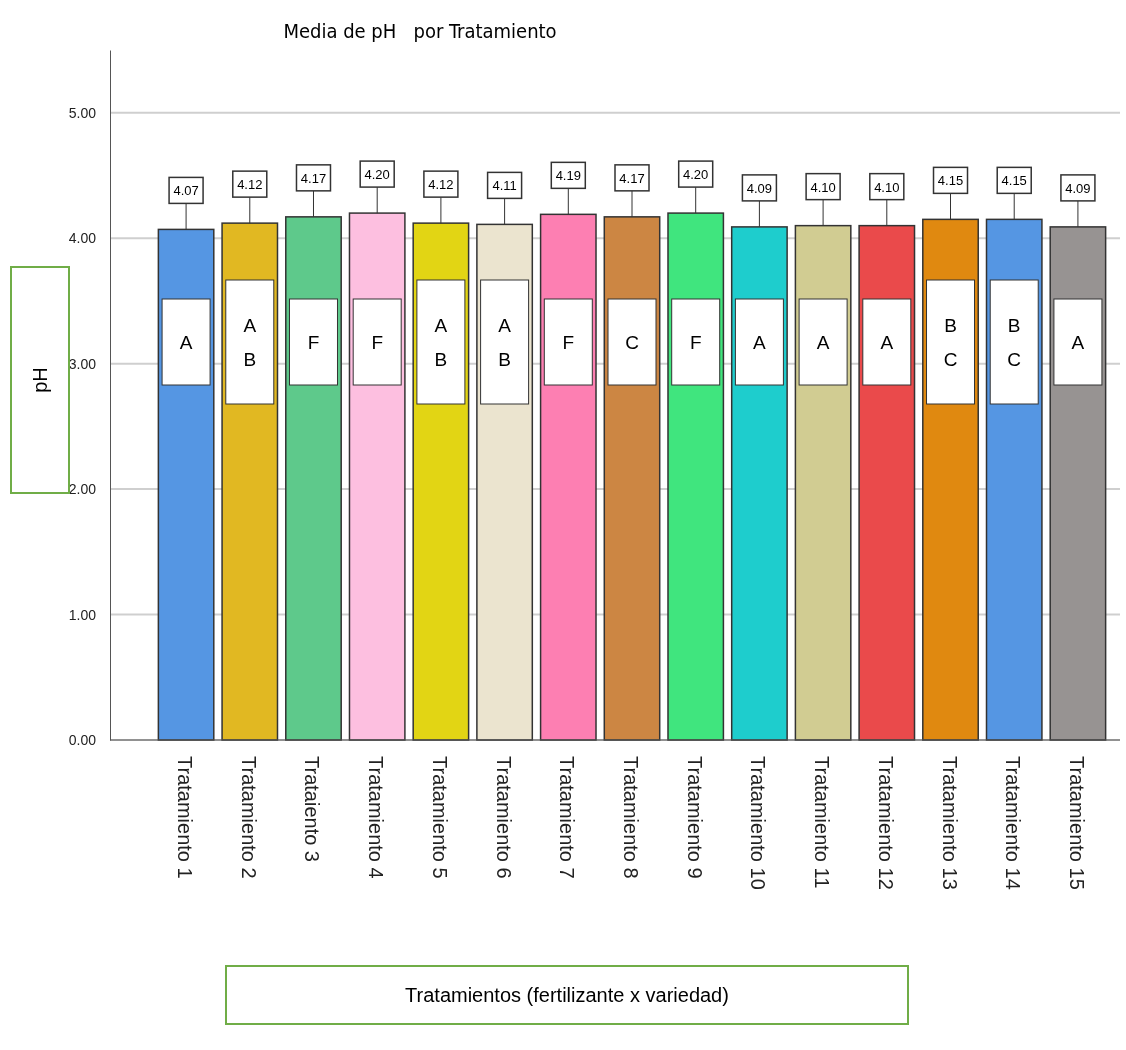  Describe the element at coordinates (567, 995) in the screenshot. I see `x-axis-title: Tratamientos (fertilizante x variedad)` at that location.